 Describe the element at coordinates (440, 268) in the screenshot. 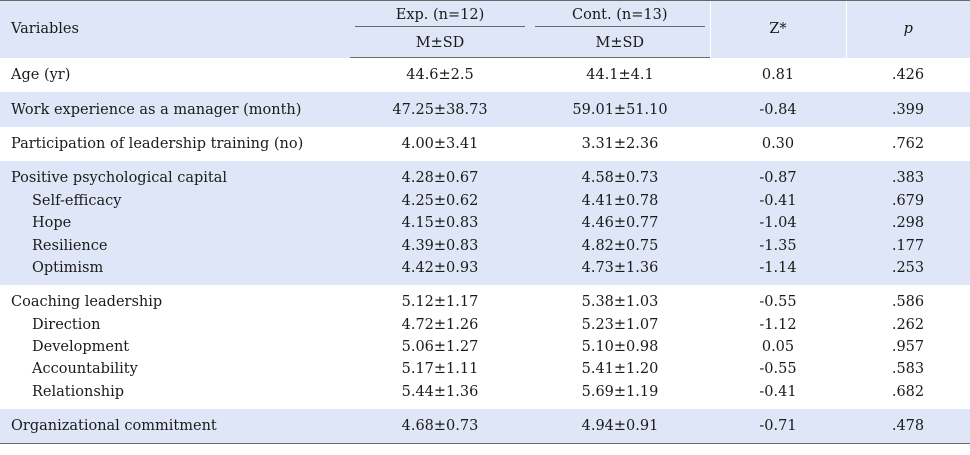

I see `exp-value: 4.42±0.93` at that location.